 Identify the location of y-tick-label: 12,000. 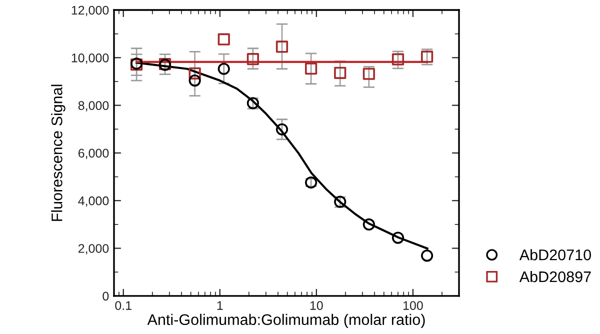
(90, 11).